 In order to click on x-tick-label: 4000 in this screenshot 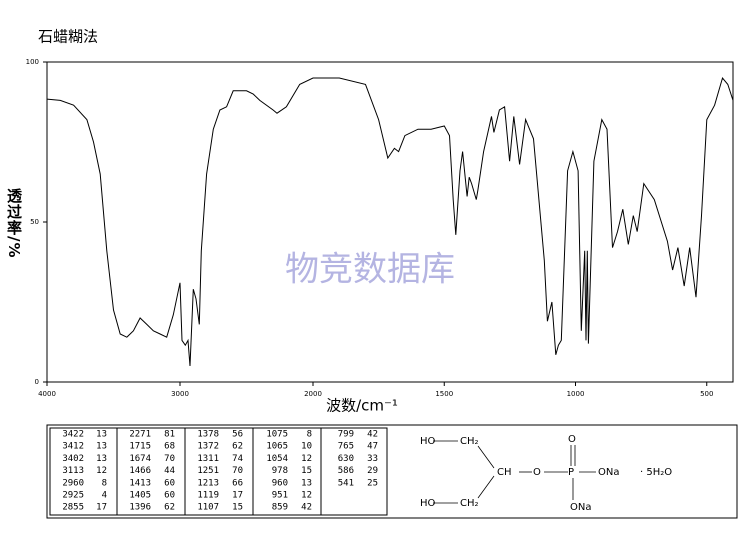, I will do `click(47, 394)`.